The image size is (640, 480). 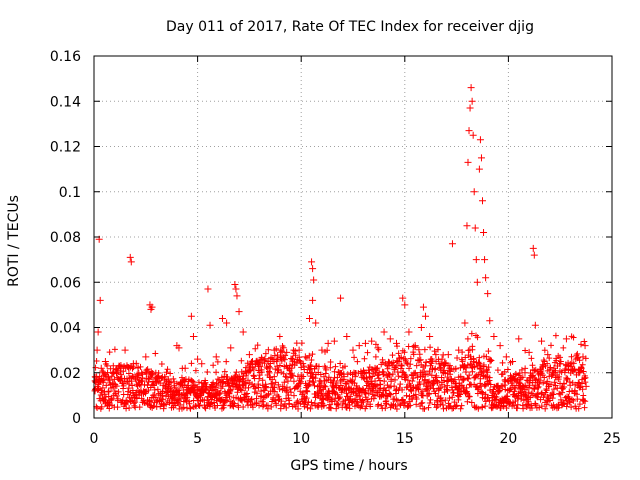 I want to click on y-axis-label: ROTI / TECUs, so click(x=14, y=241).